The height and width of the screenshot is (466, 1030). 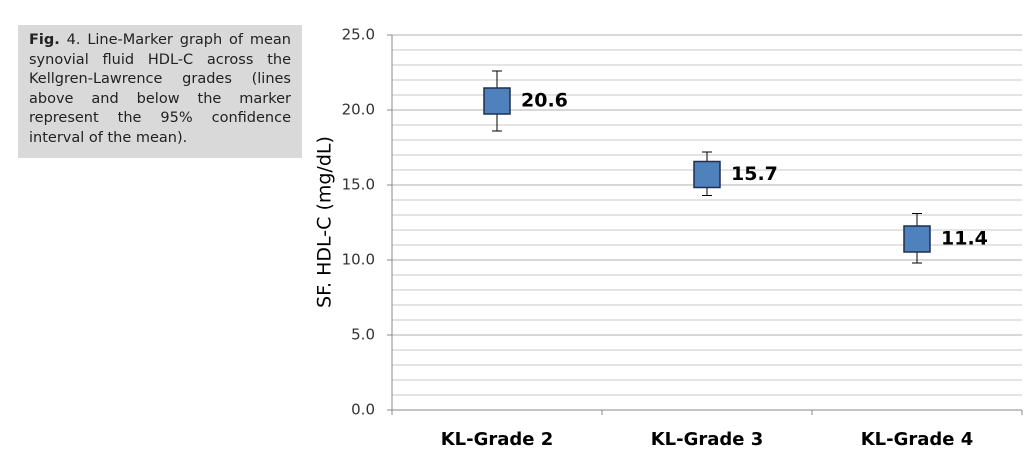 I want to click on y-tick-label: 5.0, so click(x=363, y=335).